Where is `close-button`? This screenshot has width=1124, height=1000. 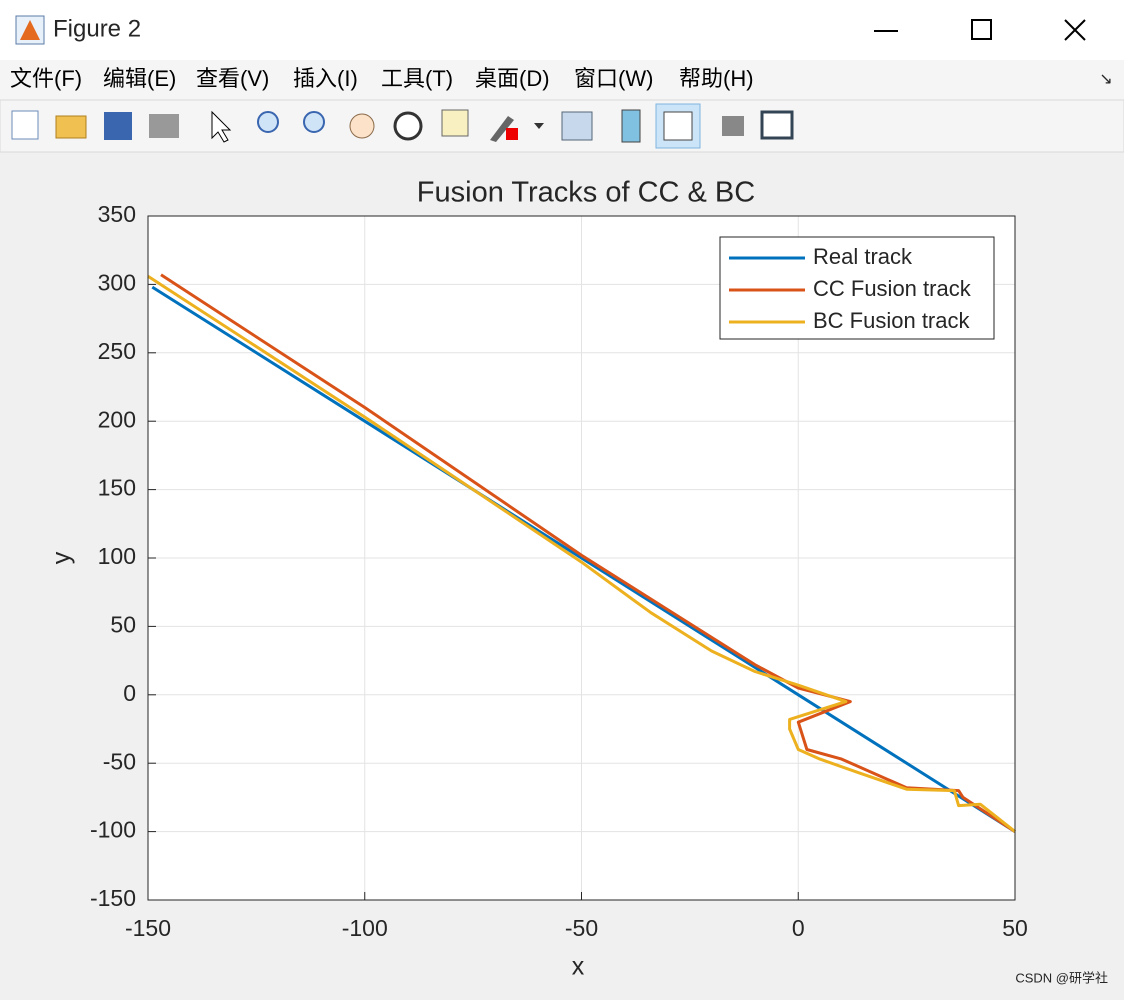 close-button is located at coordinates (1075, 30).